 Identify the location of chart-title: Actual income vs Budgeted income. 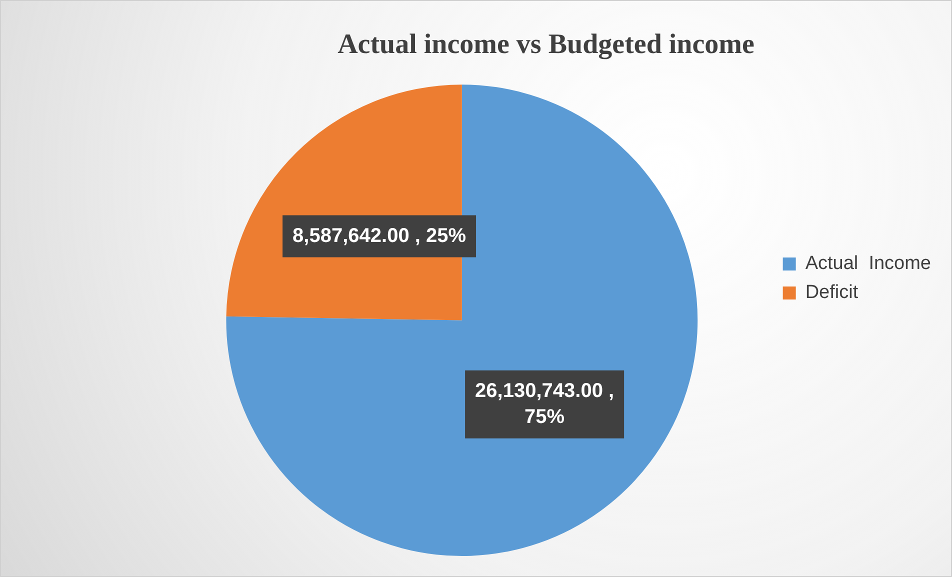
(546, 44).